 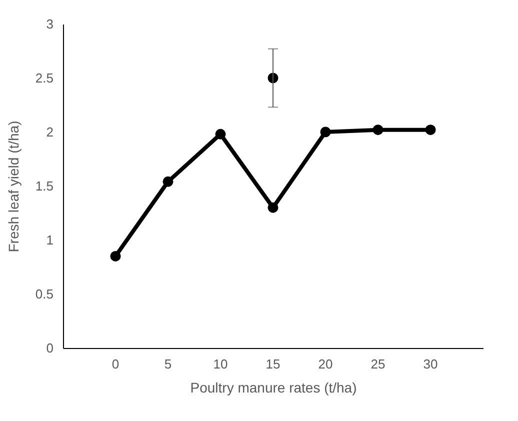 What do you see at coordinates (168, 364) in the screenshot?
I see `x-tick-label: 5` at bounding box center [168, 364].